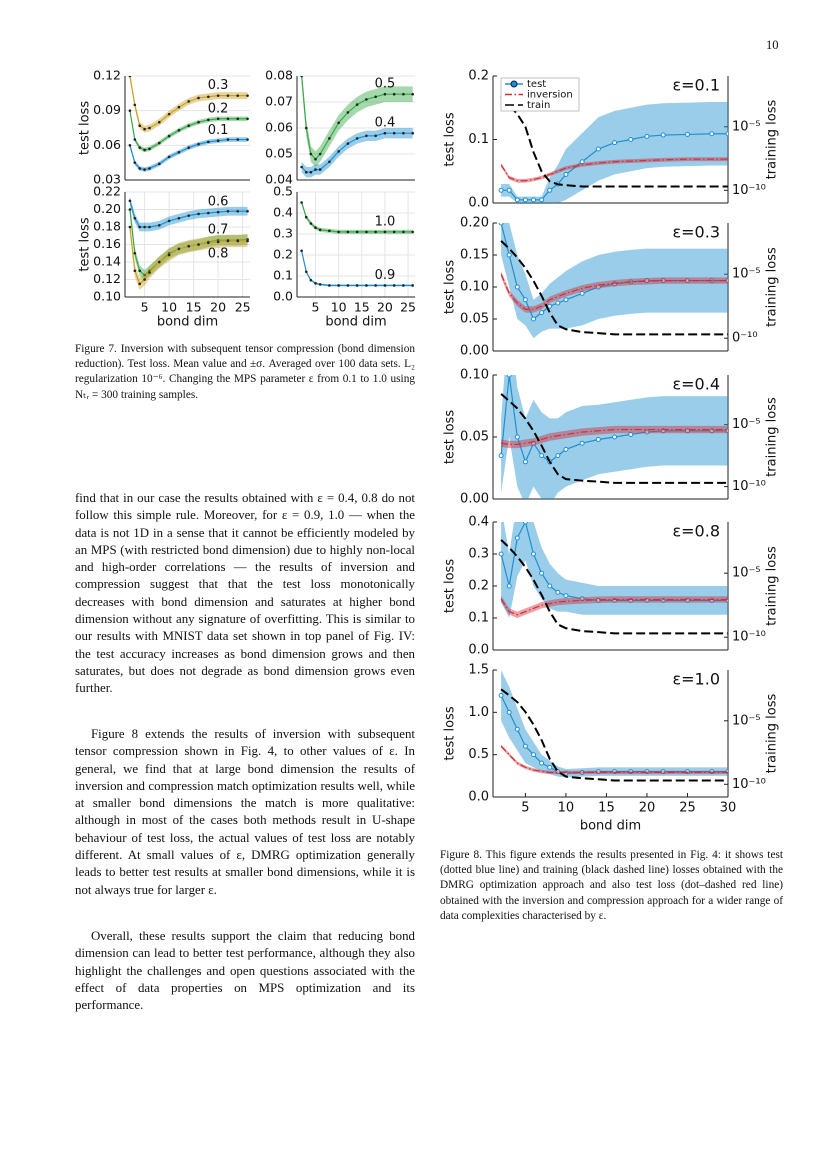  What do you see at coordinates (514, 84) in the screenshot?
I see `legend-marker` at bounding box center [514, 84].